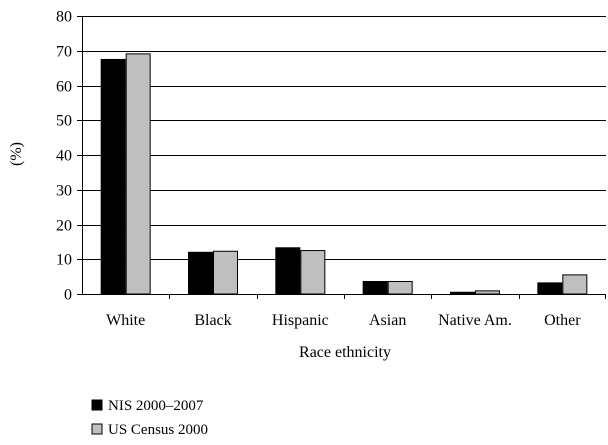 The image size is (608, 445). I want to click on y-tick-label: 80, so click(64, 17).